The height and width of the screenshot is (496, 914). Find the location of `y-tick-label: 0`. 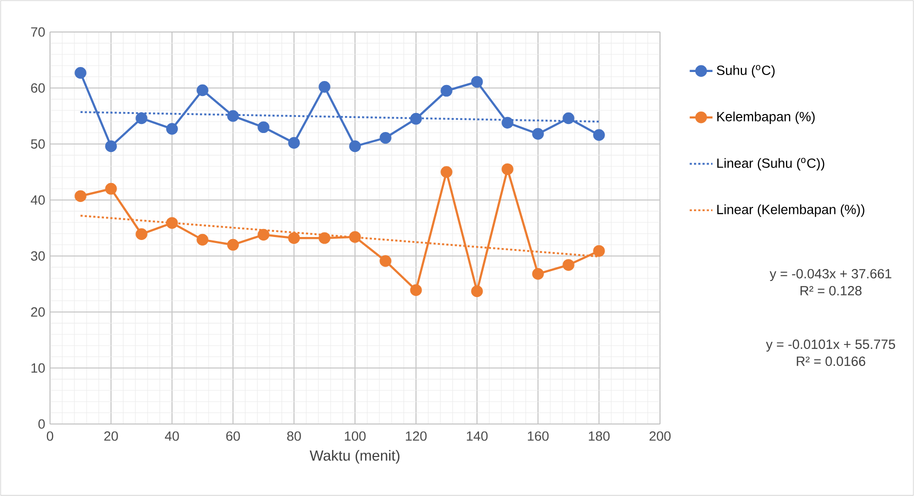

y-tick-label: 0 is located at coordinates (41, 424).